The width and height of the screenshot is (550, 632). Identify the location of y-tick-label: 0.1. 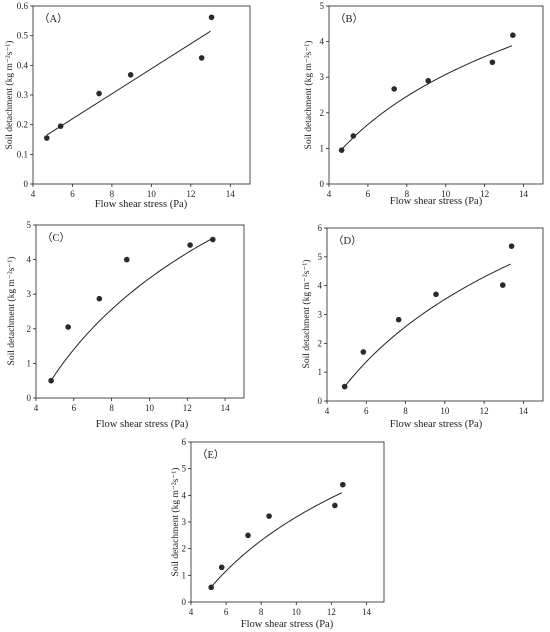
(22, 154).